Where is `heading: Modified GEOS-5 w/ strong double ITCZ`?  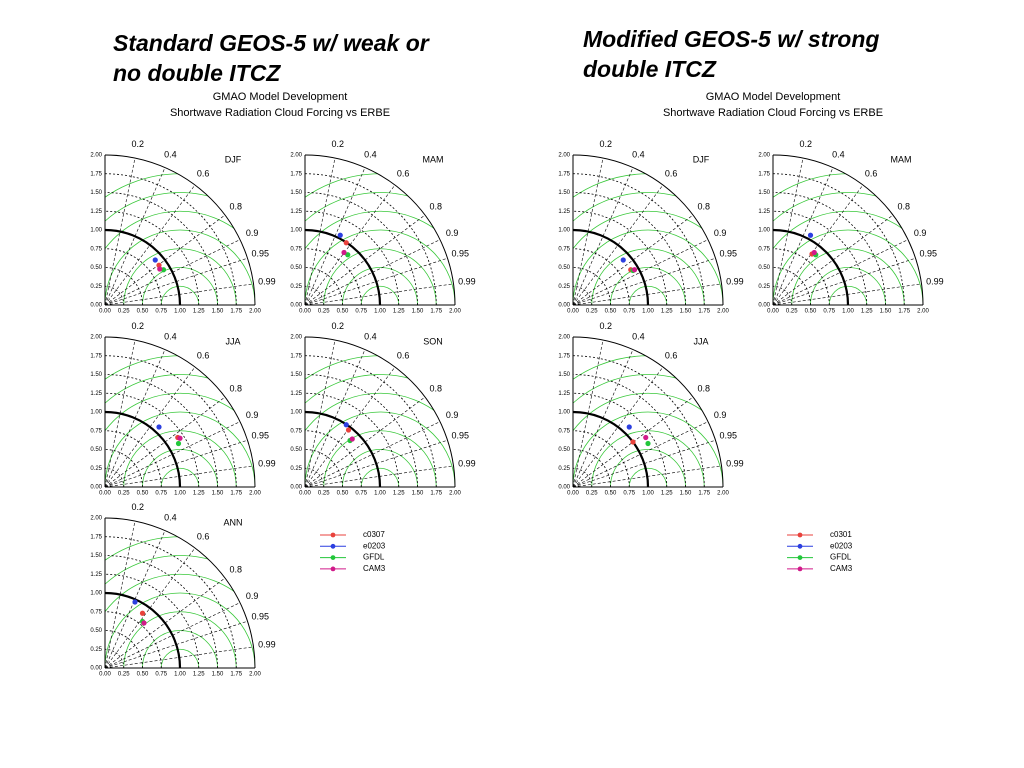 heading: Modified GEOS-5 w/ strong double ITCZ is located at coordinates (731, 54).